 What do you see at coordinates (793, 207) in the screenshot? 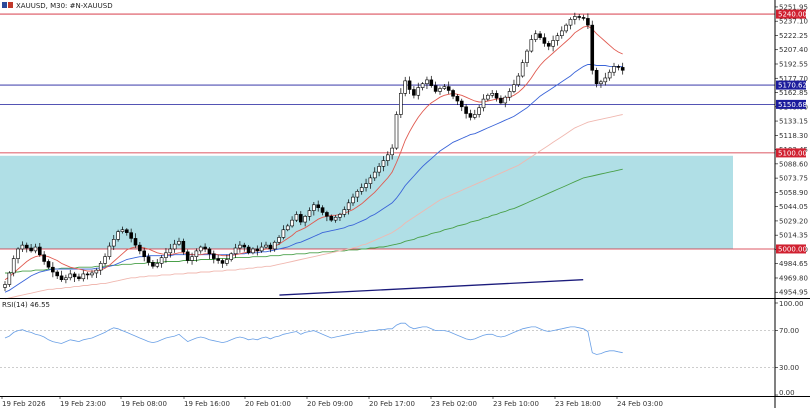
I see `price-tick-label: 5044.05` at bounding box center [793, 207].